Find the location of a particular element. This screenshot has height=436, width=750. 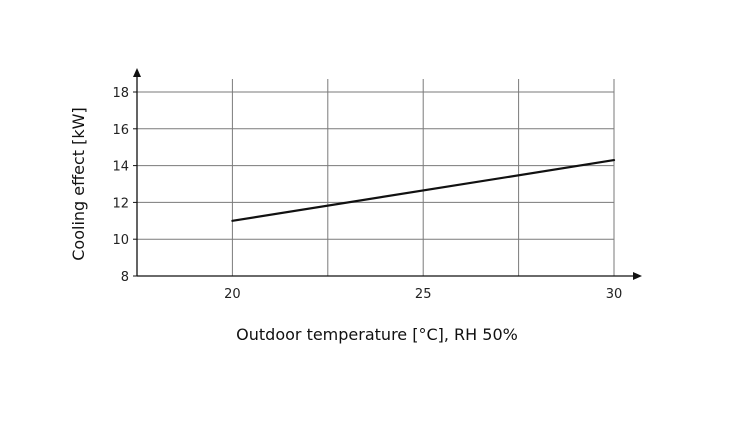

x-axis-title: Outdoor temperature [°C], RH 50% is located at coordinates (377, 334).